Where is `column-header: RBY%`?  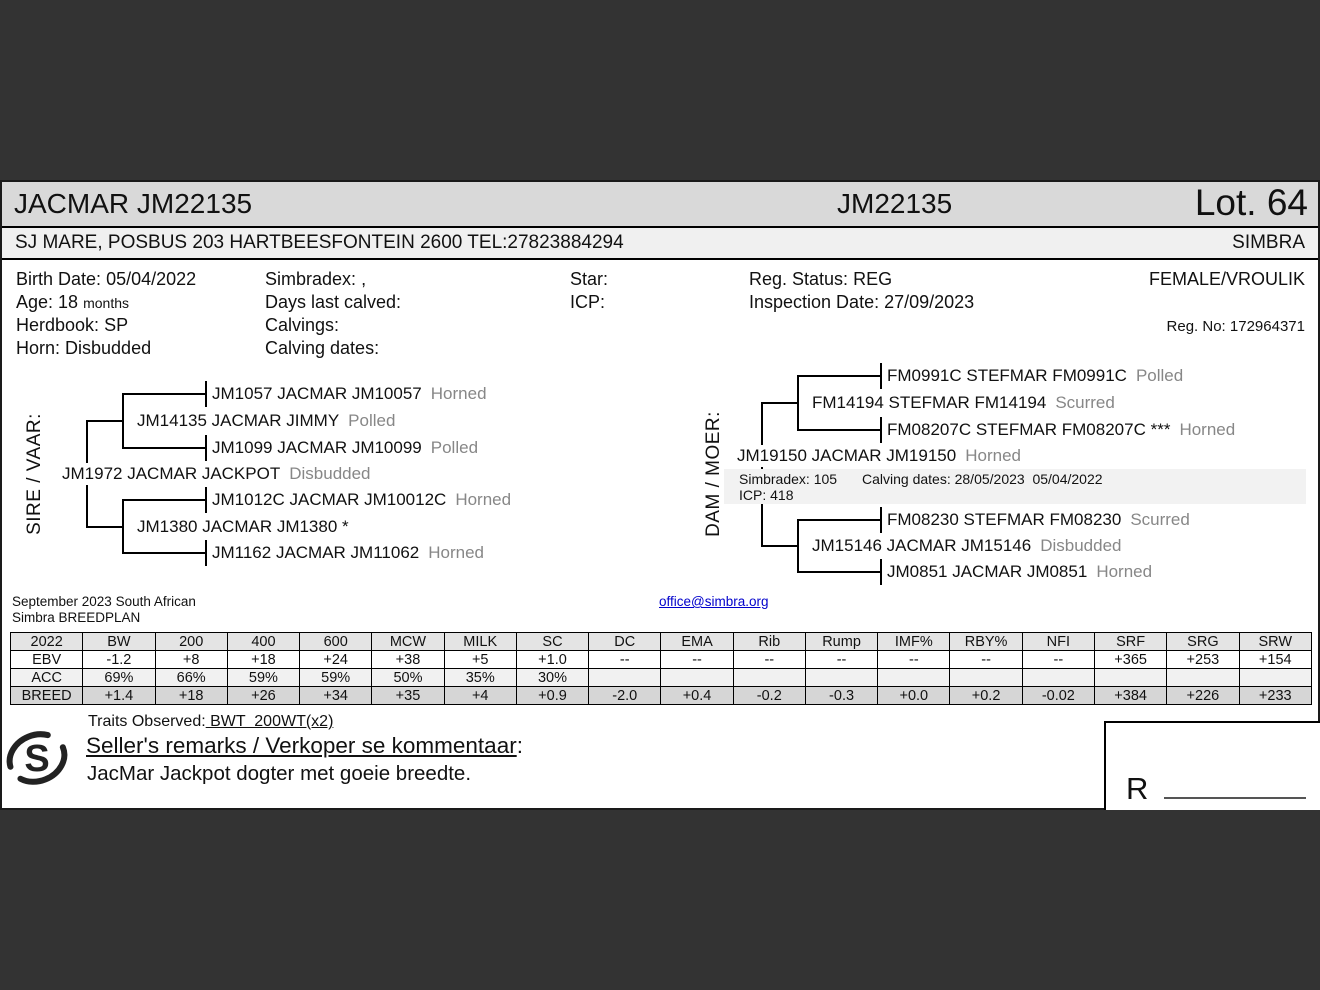 column-header: RBY% is located at coordinates (986, 641).